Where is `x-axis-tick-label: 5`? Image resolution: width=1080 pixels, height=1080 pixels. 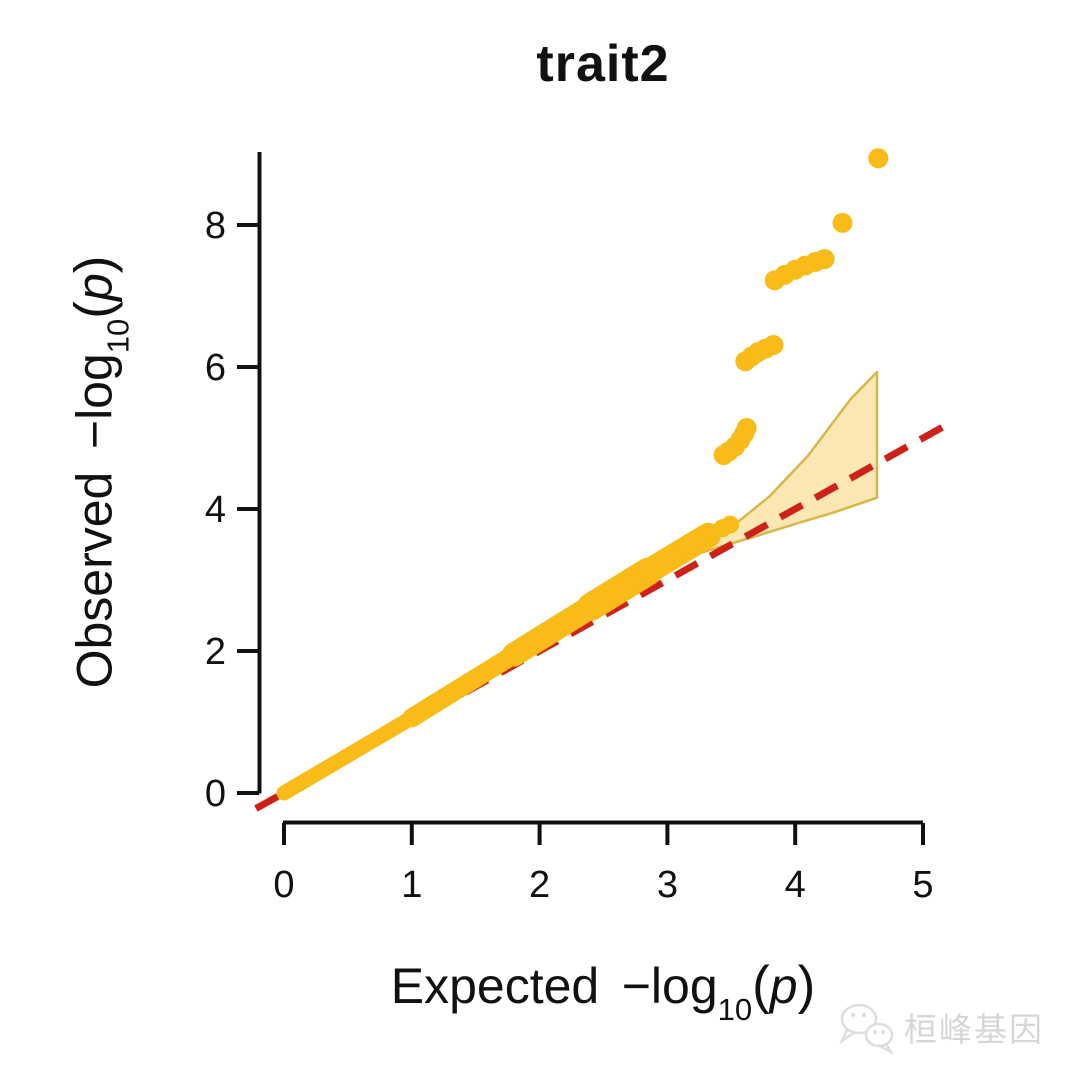
x-axis-tick-label: 5 is located at coordinates (922, 885).